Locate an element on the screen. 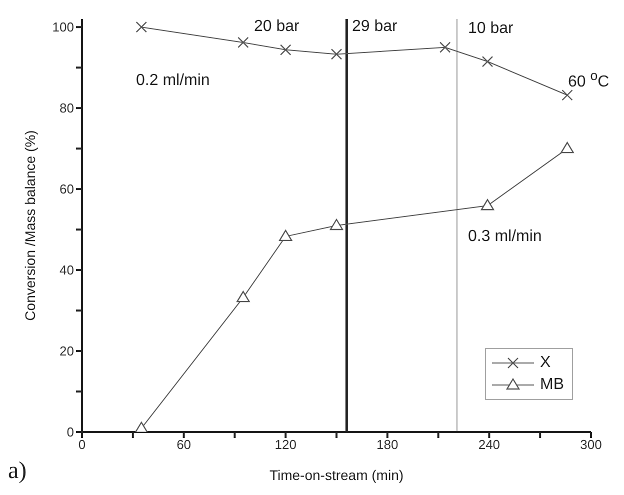 The height and width of the screenshot is (495, 624). x-tick-label: 300 is located at coordinates (591, 444).